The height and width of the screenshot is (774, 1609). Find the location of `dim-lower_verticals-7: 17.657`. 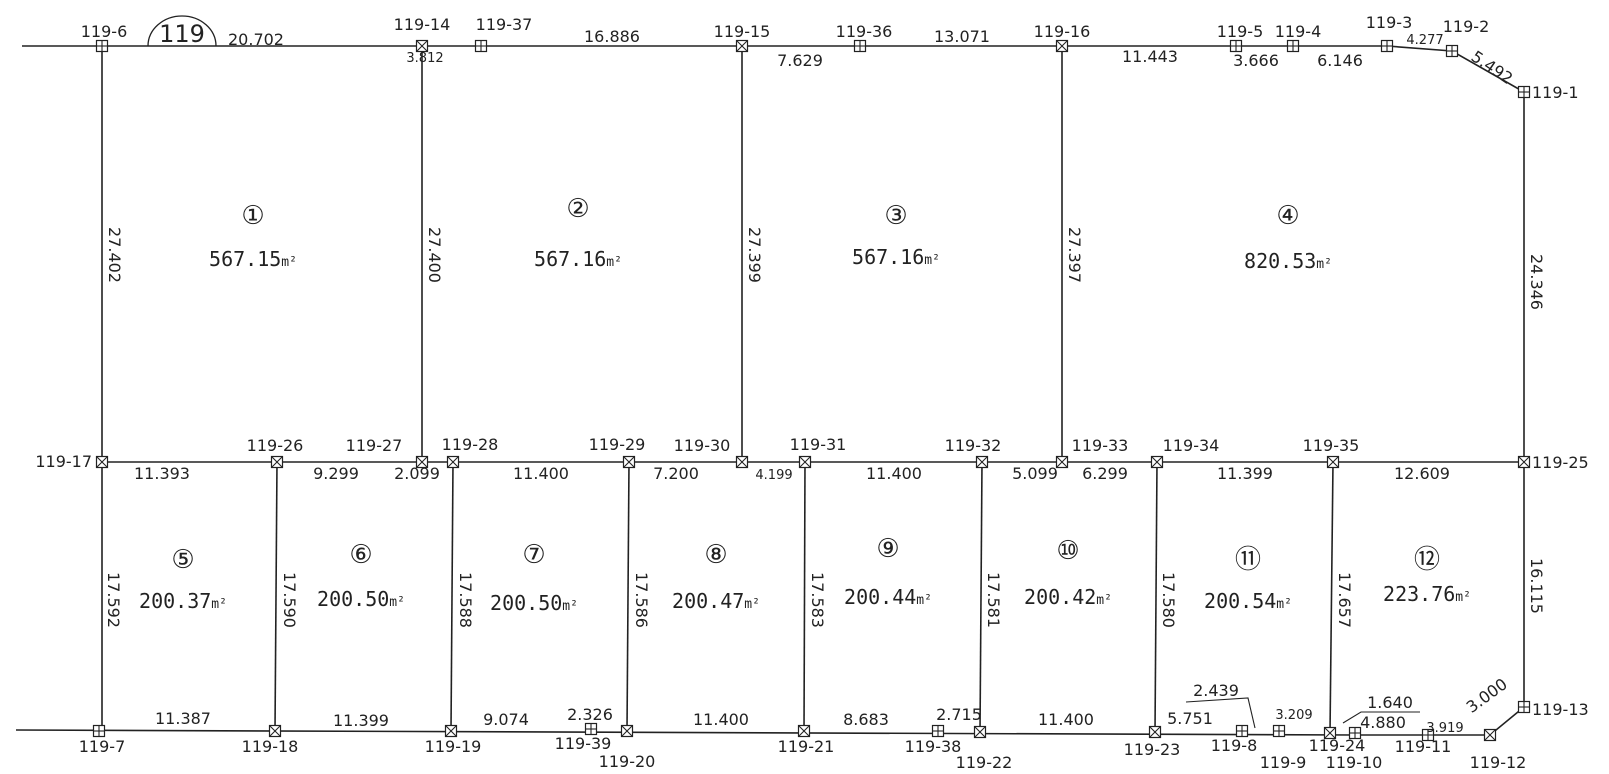

dim-lower_verticals-7: 17.657 is located at coordinates (1344, 600).